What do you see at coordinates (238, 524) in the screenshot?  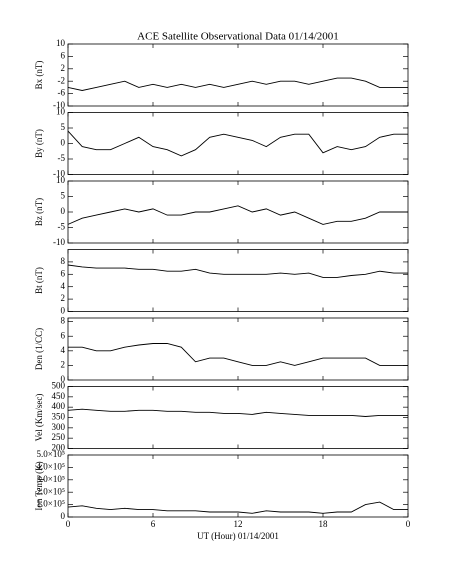 I see `x-tick-label: 12` at bounding box center [238, 524].